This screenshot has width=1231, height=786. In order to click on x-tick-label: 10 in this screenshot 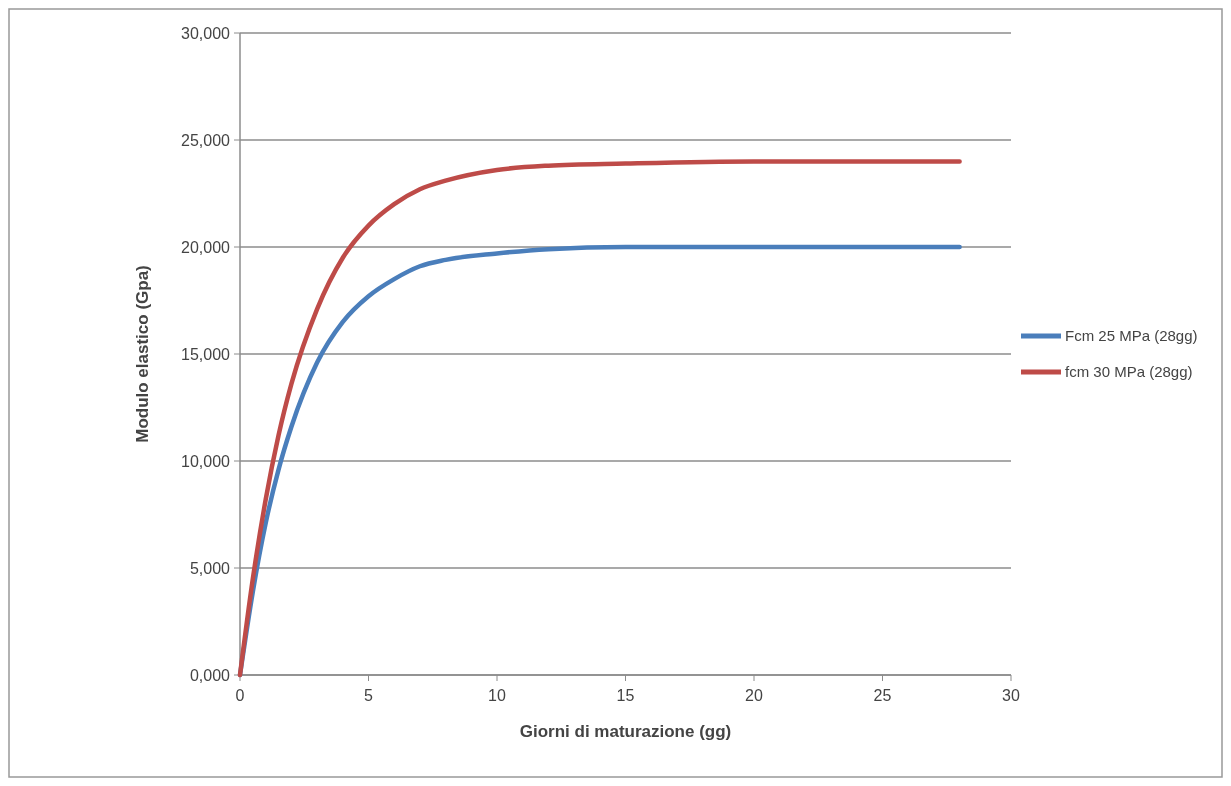, I will do `click(497, 695)`.